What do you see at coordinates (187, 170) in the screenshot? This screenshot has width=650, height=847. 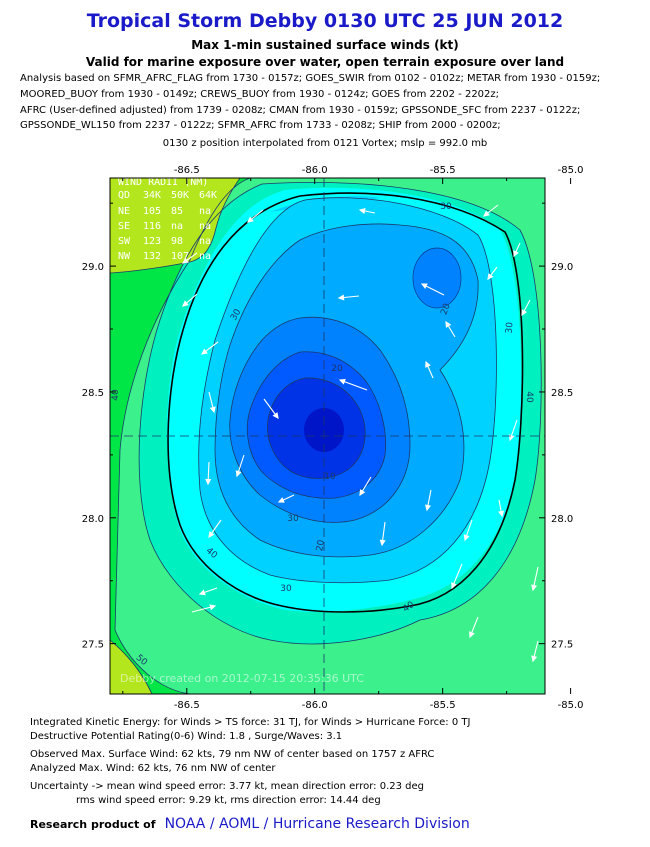 I see `lon-label-top: -86.5` at bounding box center [187, 170].